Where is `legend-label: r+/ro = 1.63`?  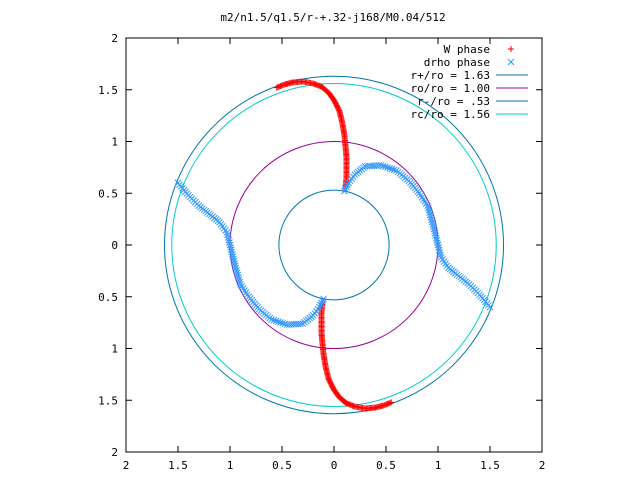 legend-label: r+/ro = 1.63 is located at coordinates (450, 75).